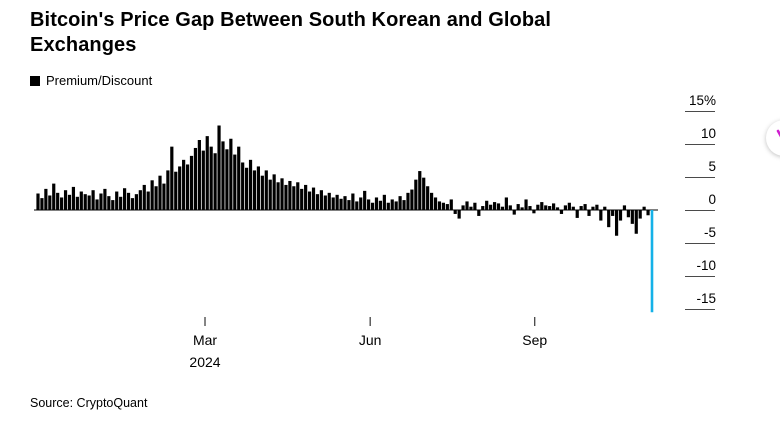 This screenshot has width=780, height=427. What do you see at coordinates (712, 199) in the screenshot?
I see `y-tick-label: 0` at bounding box center [712, 199].